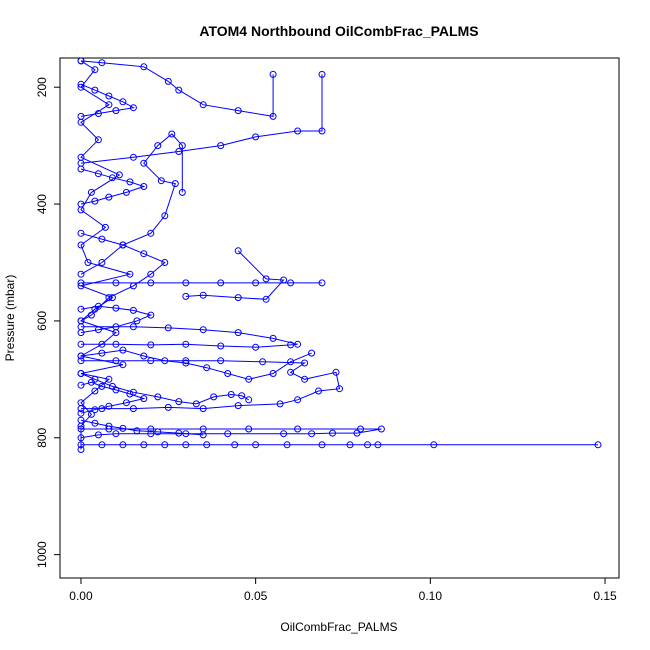 This screenshot has width=650, height=650. Describe the element at coordinates (431, 596) in the screenshot. I see `x-tick-label: 0.10` at that location.